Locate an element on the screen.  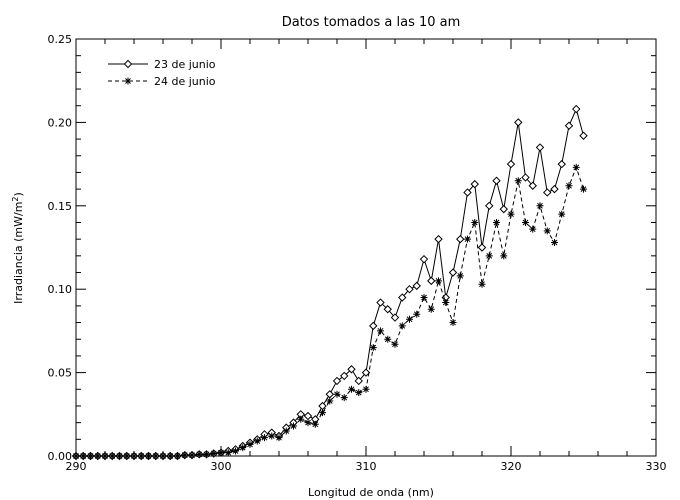
y-tick-label: 0.20 is located at coordinates (60, 122).